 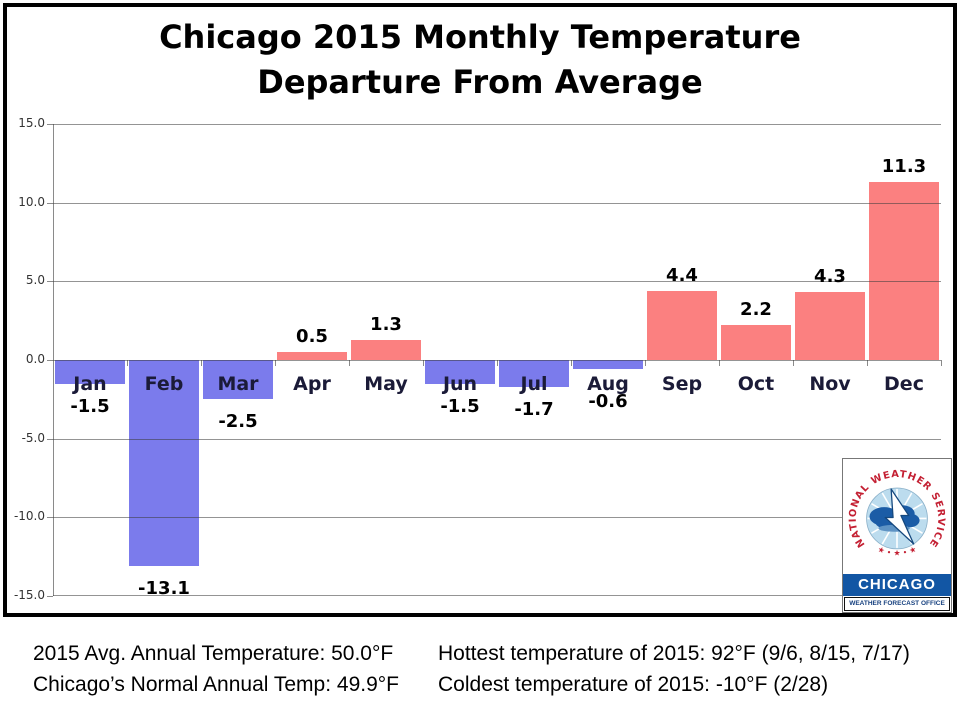 What do you see at coordinates (830, 384) in the screenshot?
I see `month-label: Nov` at bounding box center [830, 384].